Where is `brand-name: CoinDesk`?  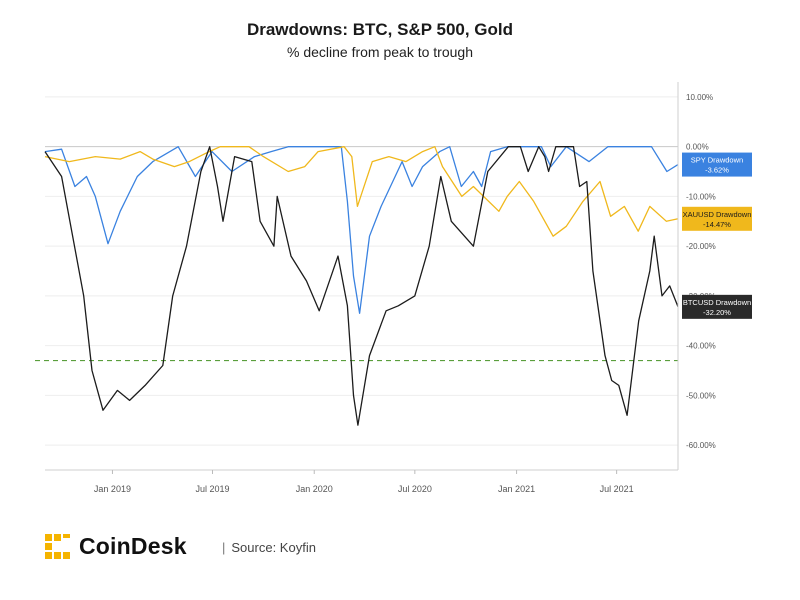
brand-name: CoinDesk is located at coordinates (133, 546).